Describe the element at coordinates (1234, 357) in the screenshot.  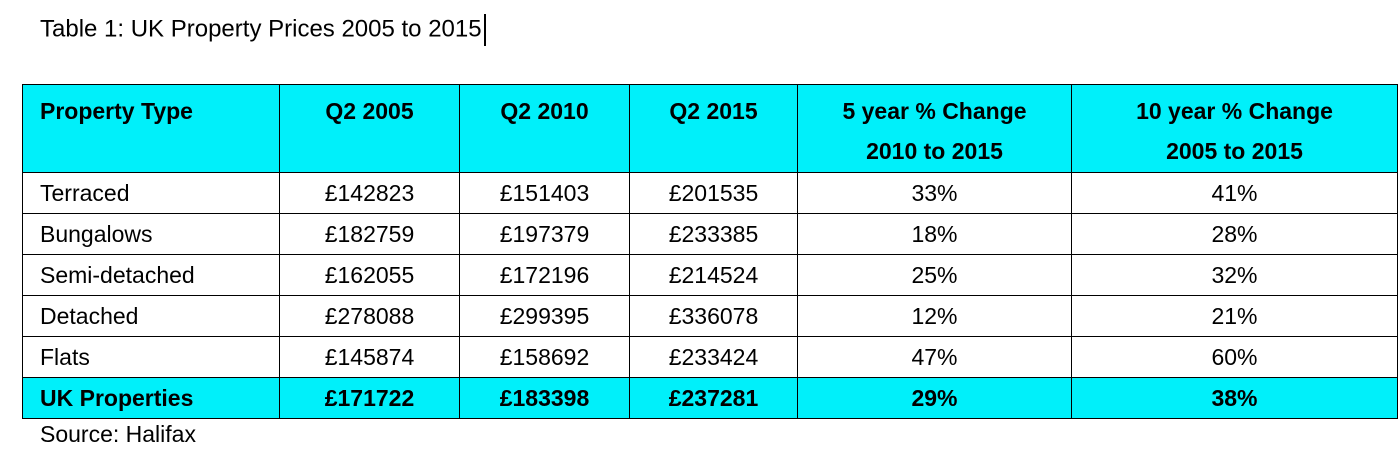
I see `table-cell: 60%` at that location.